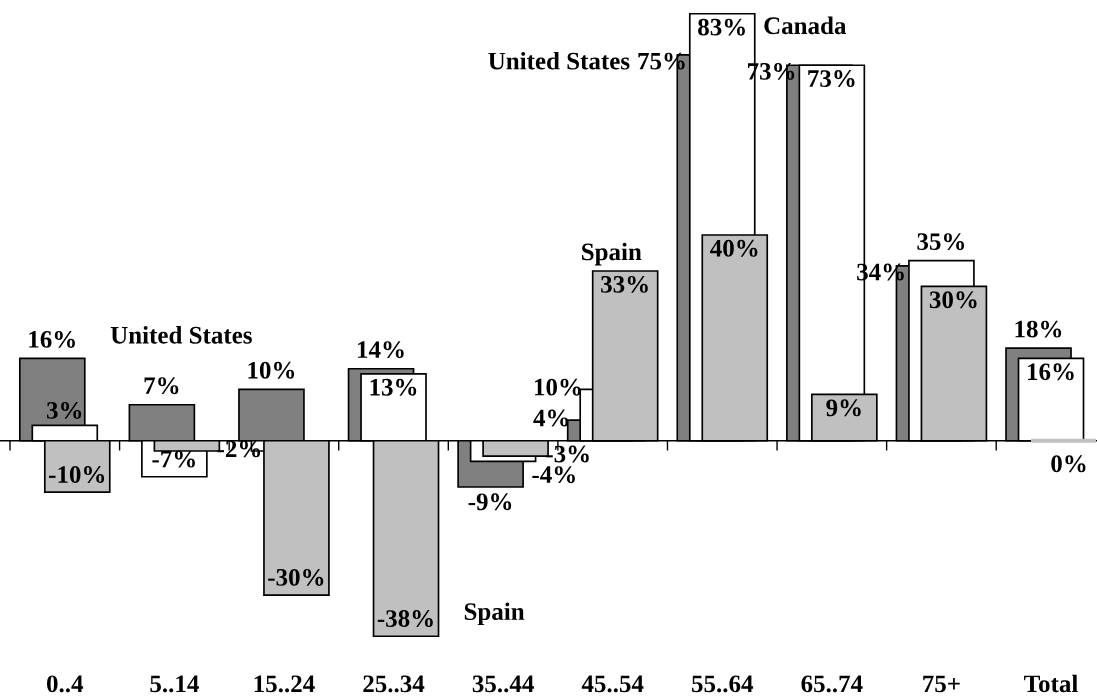 The height and width of the screenshot is (698, 1097). I want to click on data-label: -9%, so click(490, 502).